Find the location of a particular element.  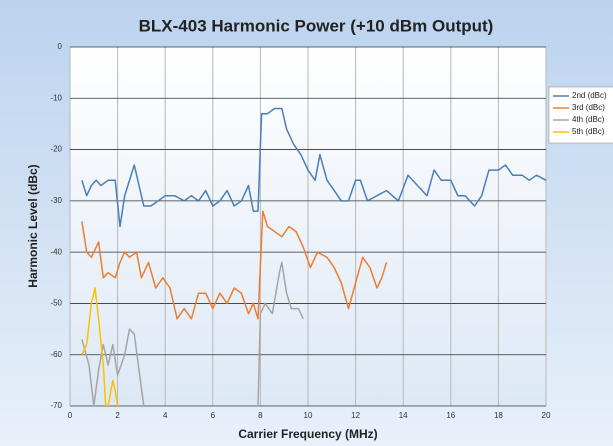

y-tick-label: -20 is located at coordinates (56, 149).